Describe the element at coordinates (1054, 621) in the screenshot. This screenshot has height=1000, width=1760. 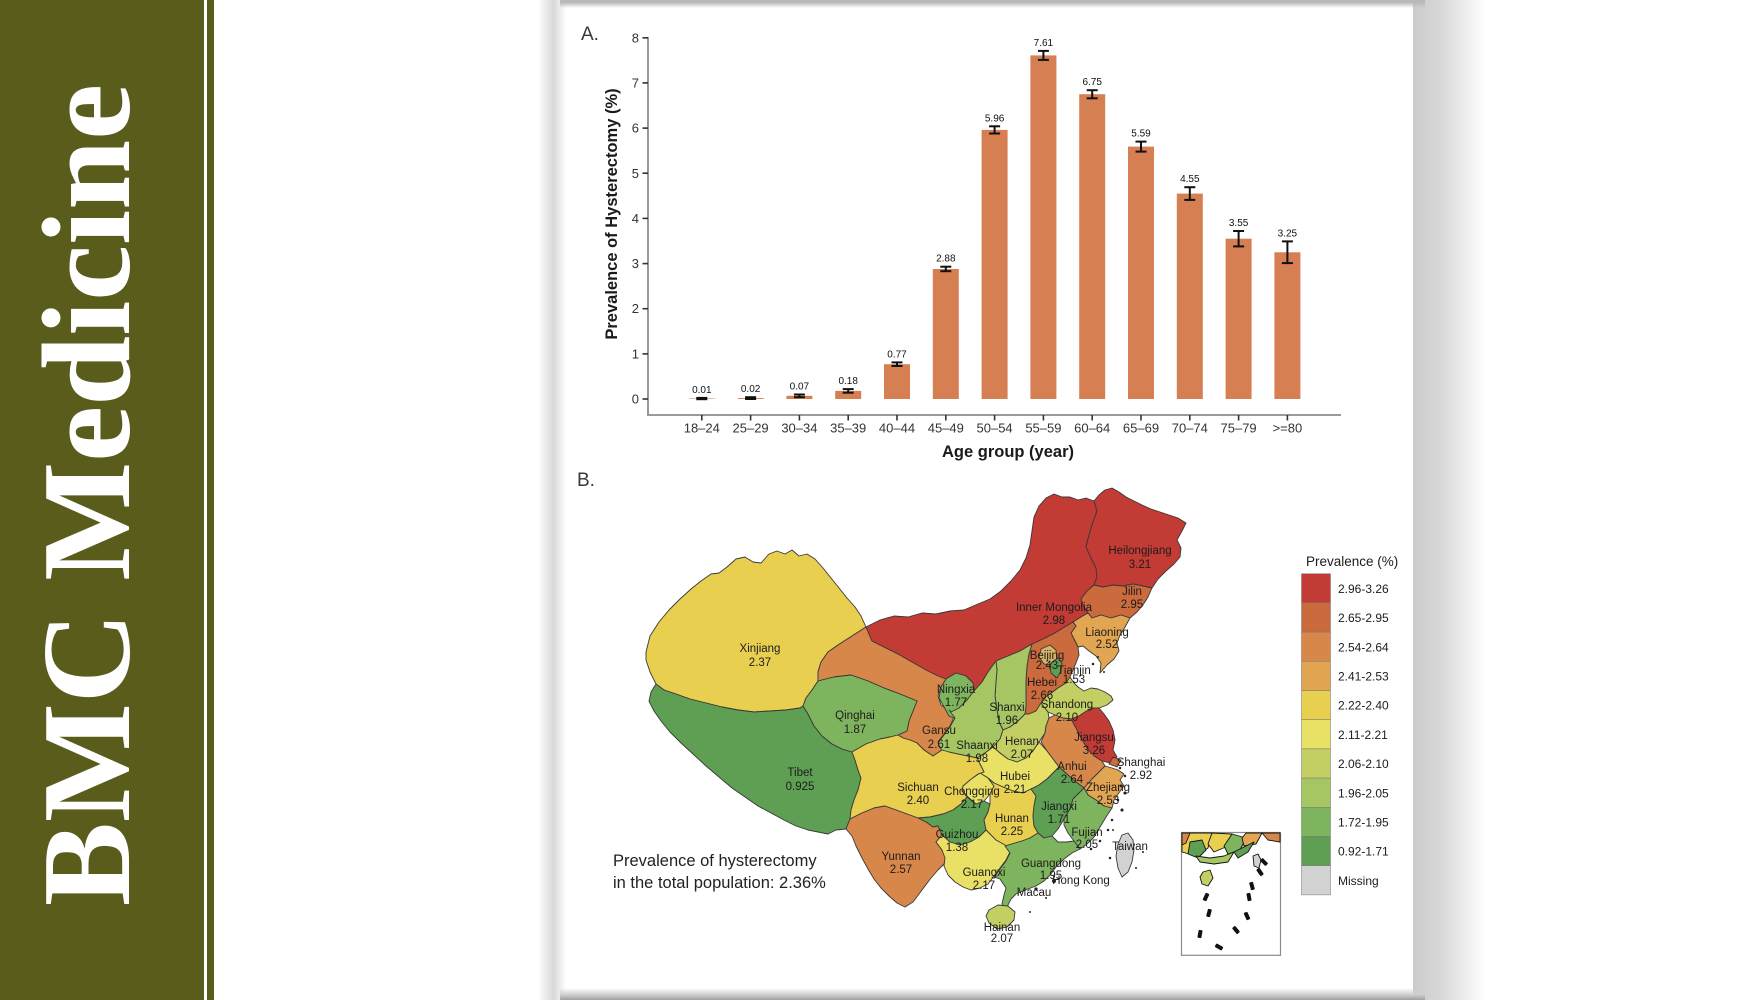
I see `svg-text: 2.98` at that location.